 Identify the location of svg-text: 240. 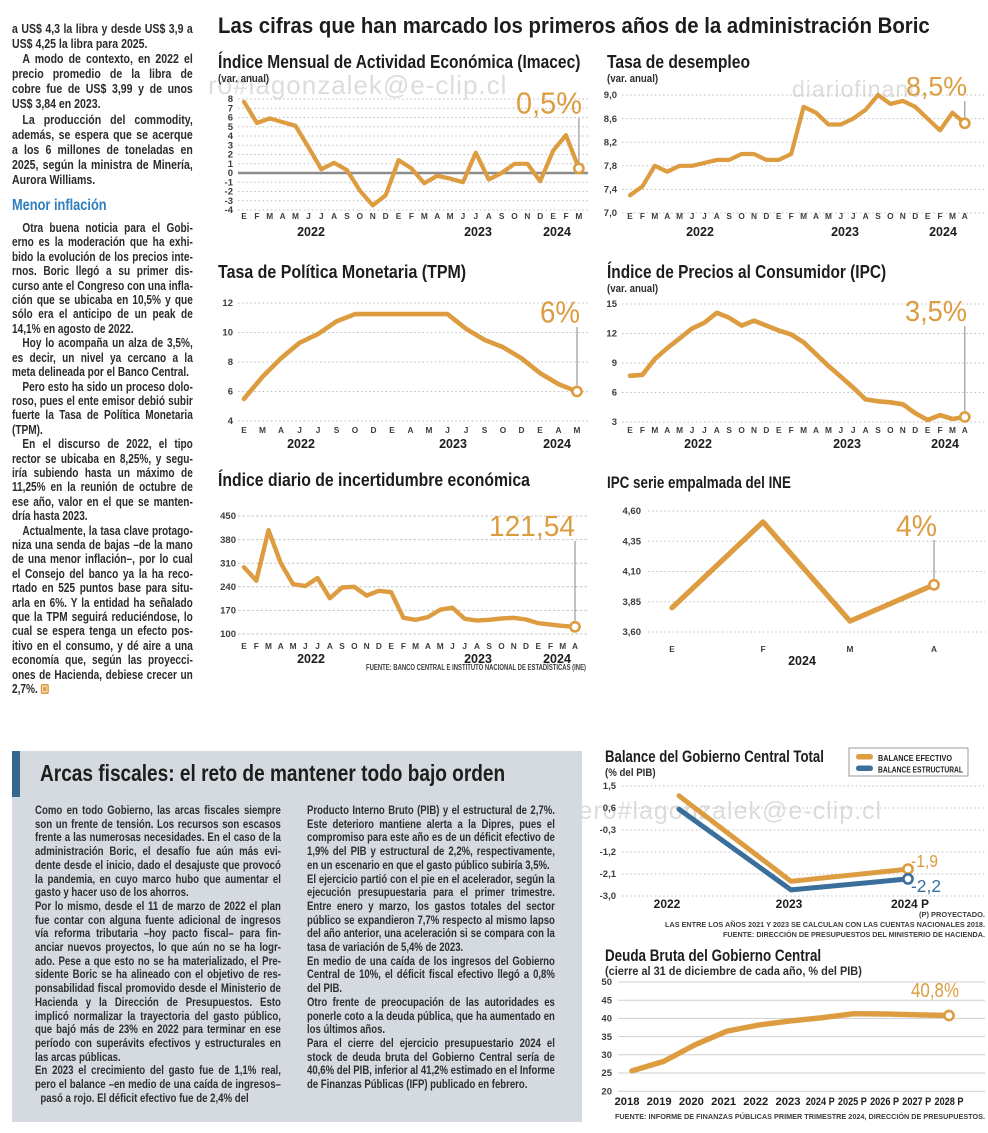
(228, 587).